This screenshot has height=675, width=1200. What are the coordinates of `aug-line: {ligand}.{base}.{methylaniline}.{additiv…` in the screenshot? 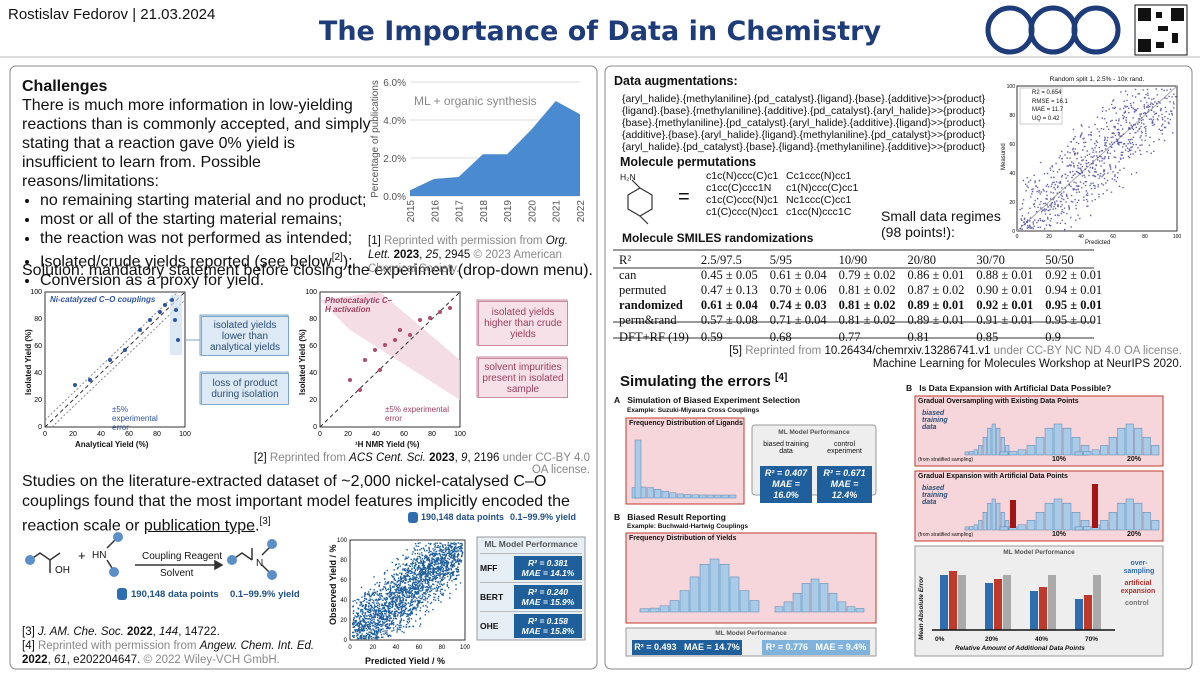 It's located at (804, 111).